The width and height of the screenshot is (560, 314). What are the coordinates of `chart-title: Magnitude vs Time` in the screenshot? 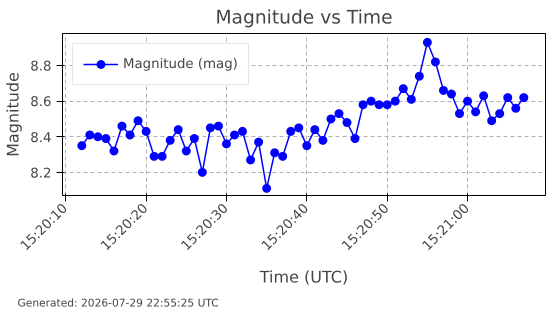 It's located at (304, 18).